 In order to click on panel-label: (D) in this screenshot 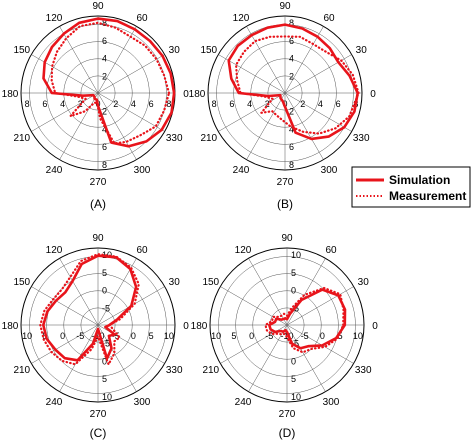, I will do `click(287, 433)`.